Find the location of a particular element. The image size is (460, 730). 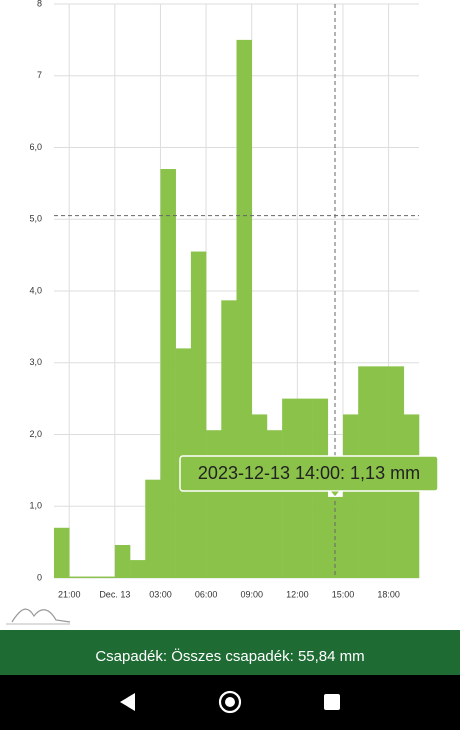

x-tick-label: 18:00 is located at coordinates (388, 594).